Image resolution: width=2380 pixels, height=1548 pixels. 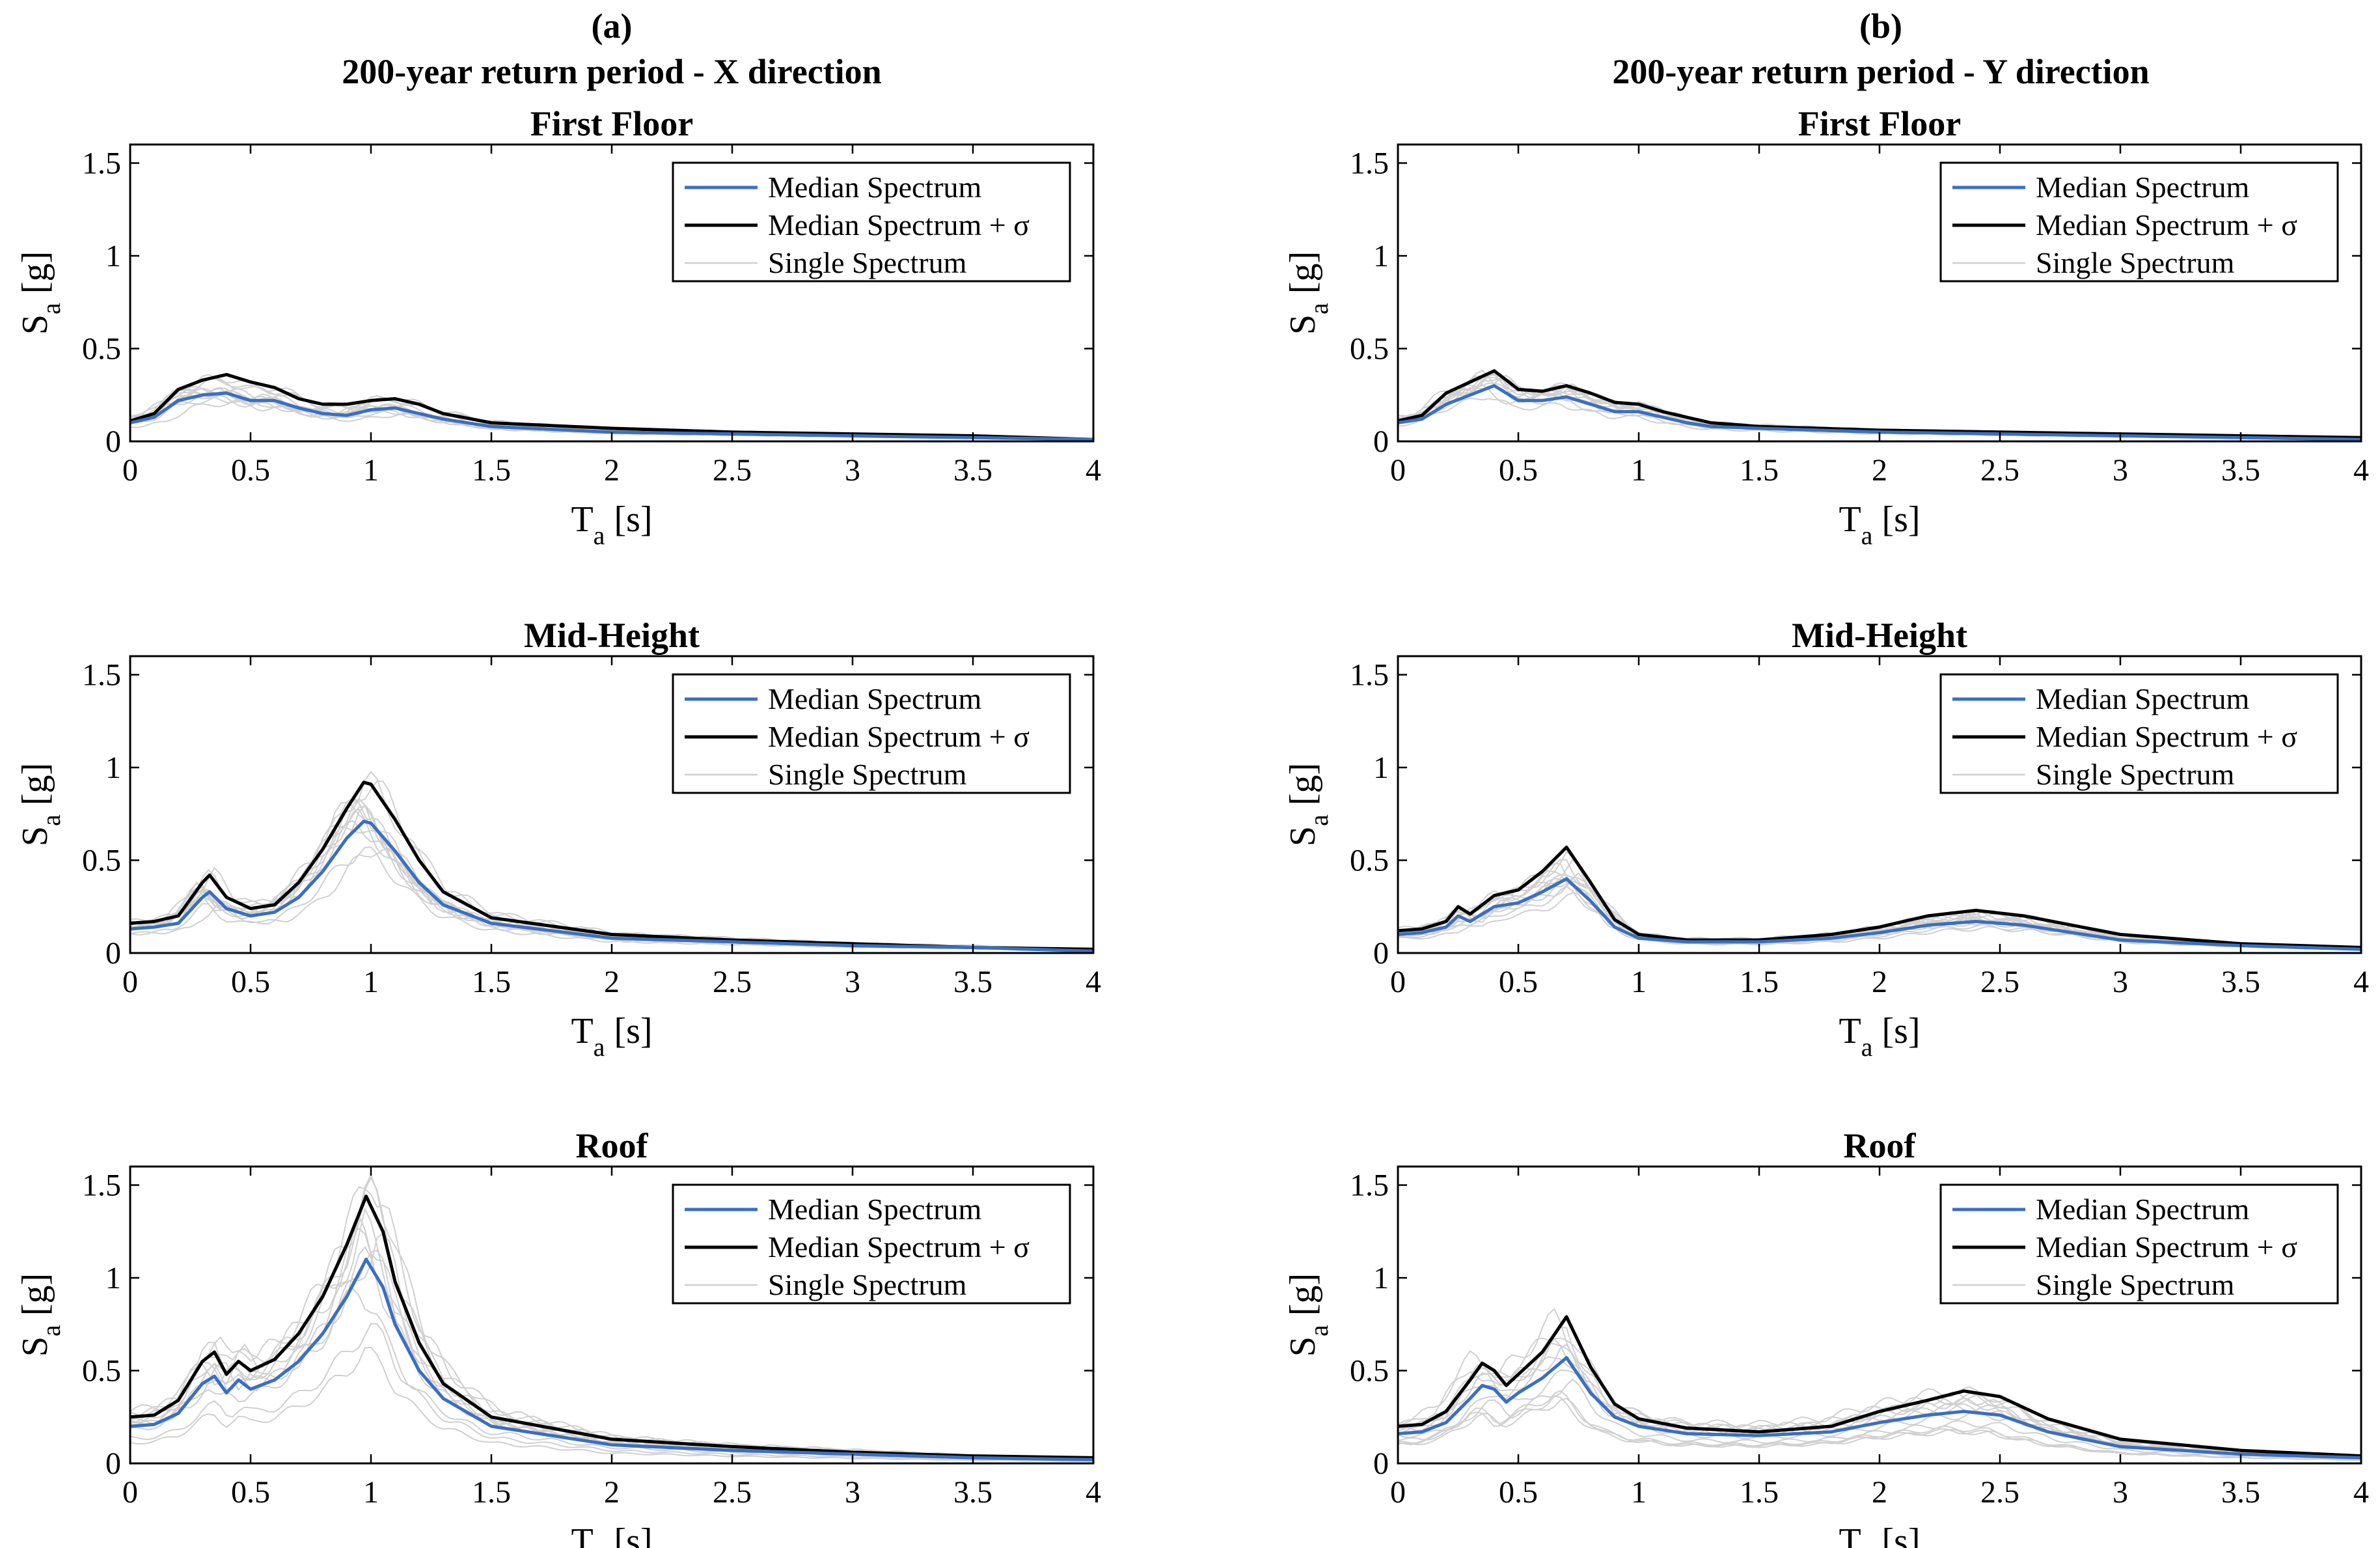 What do you see at coordinates (130, 471) in the screenshot?
I see `plot-a-1-xtick-label: 0` at bounding box center [130, 471].